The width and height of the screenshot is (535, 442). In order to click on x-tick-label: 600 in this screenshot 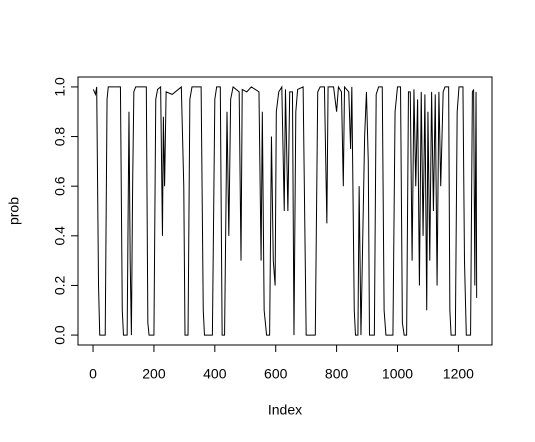, I will do `click(276, 374)`.